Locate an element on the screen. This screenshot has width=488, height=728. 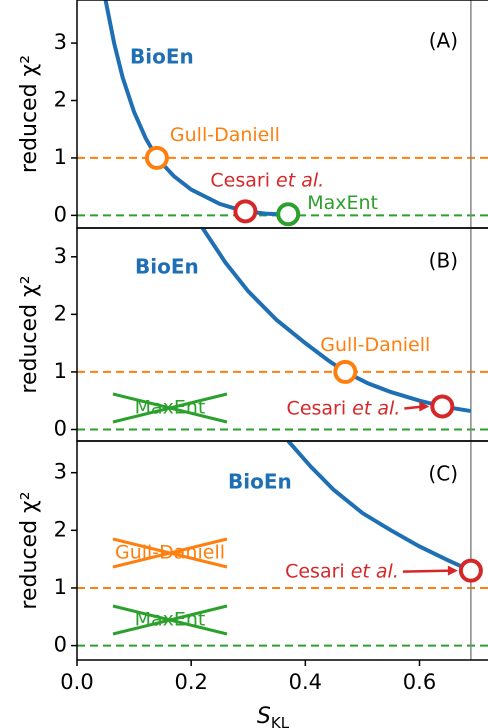
x-tick-label: 0.6 is located at coordinates (419, 682).